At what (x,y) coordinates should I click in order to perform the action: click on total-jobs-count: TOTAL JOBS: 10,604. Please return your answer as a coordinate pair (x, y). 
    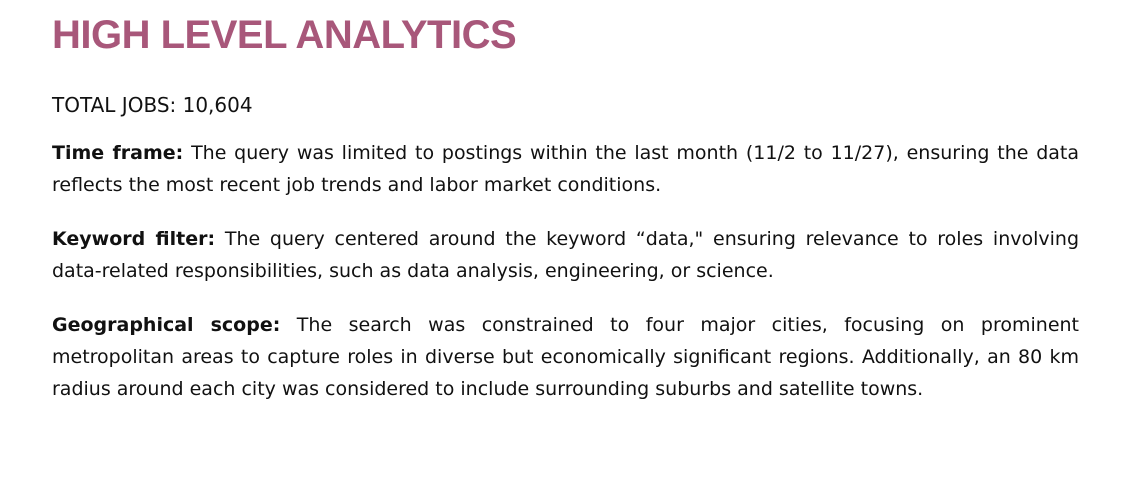
    Looking at the image, I should click on (152, 105).